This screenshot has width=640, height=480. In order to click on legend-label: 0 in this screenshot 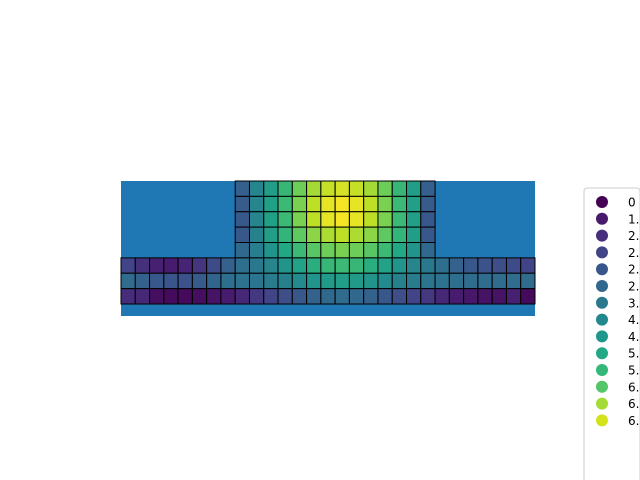, I will do `click(632, 203)`.